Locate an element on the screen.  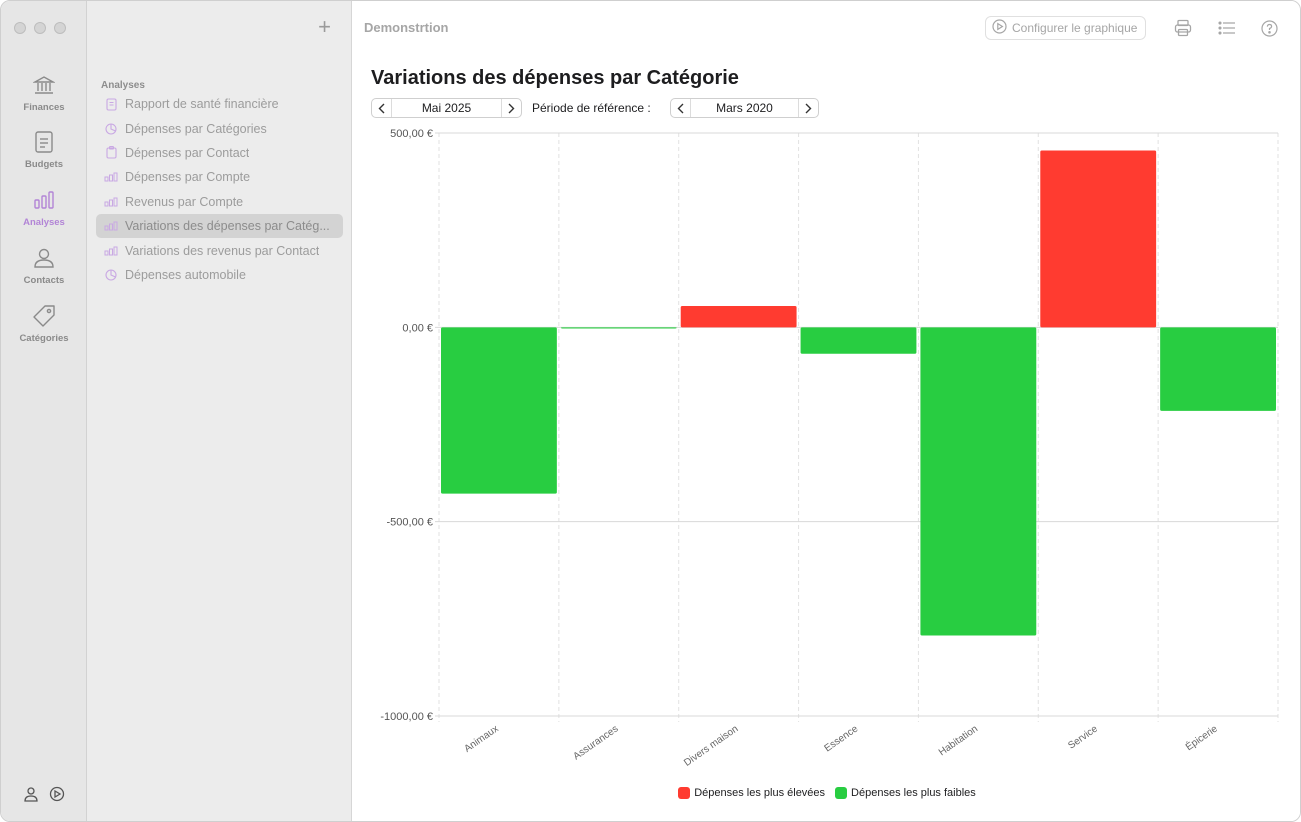
previous-reference-button is located at coordinates (681, 108).